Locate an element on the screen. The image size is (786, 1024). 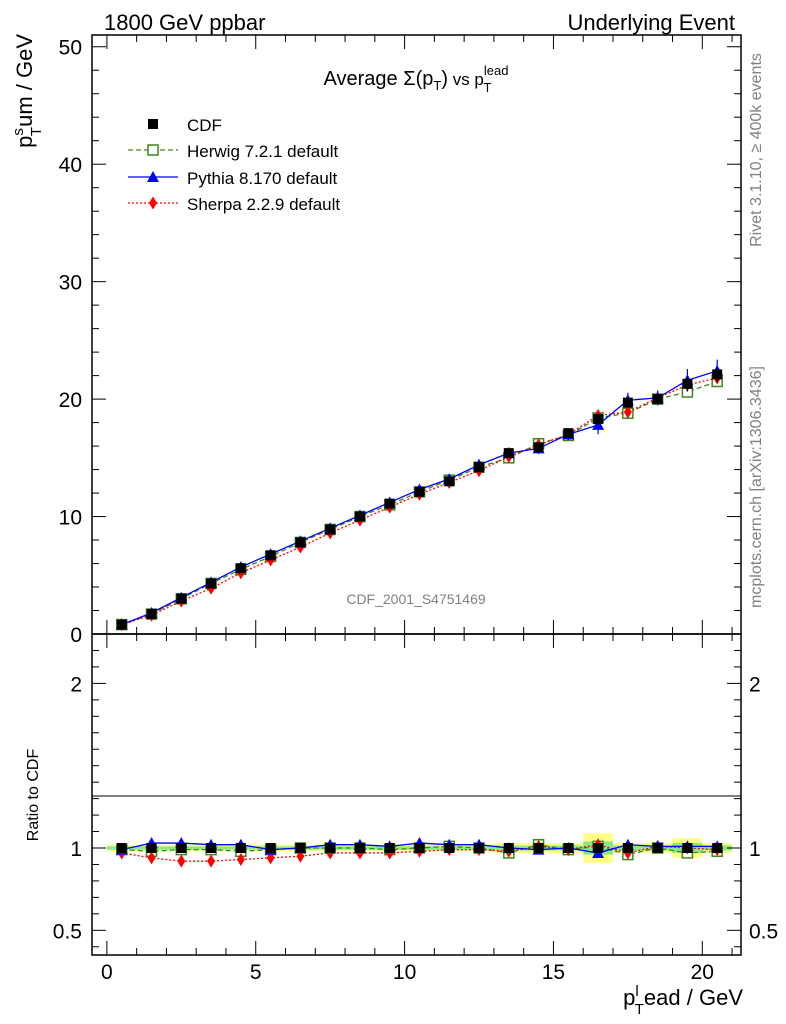
x-tick-label: 10 is located at coordinates (404, 972).